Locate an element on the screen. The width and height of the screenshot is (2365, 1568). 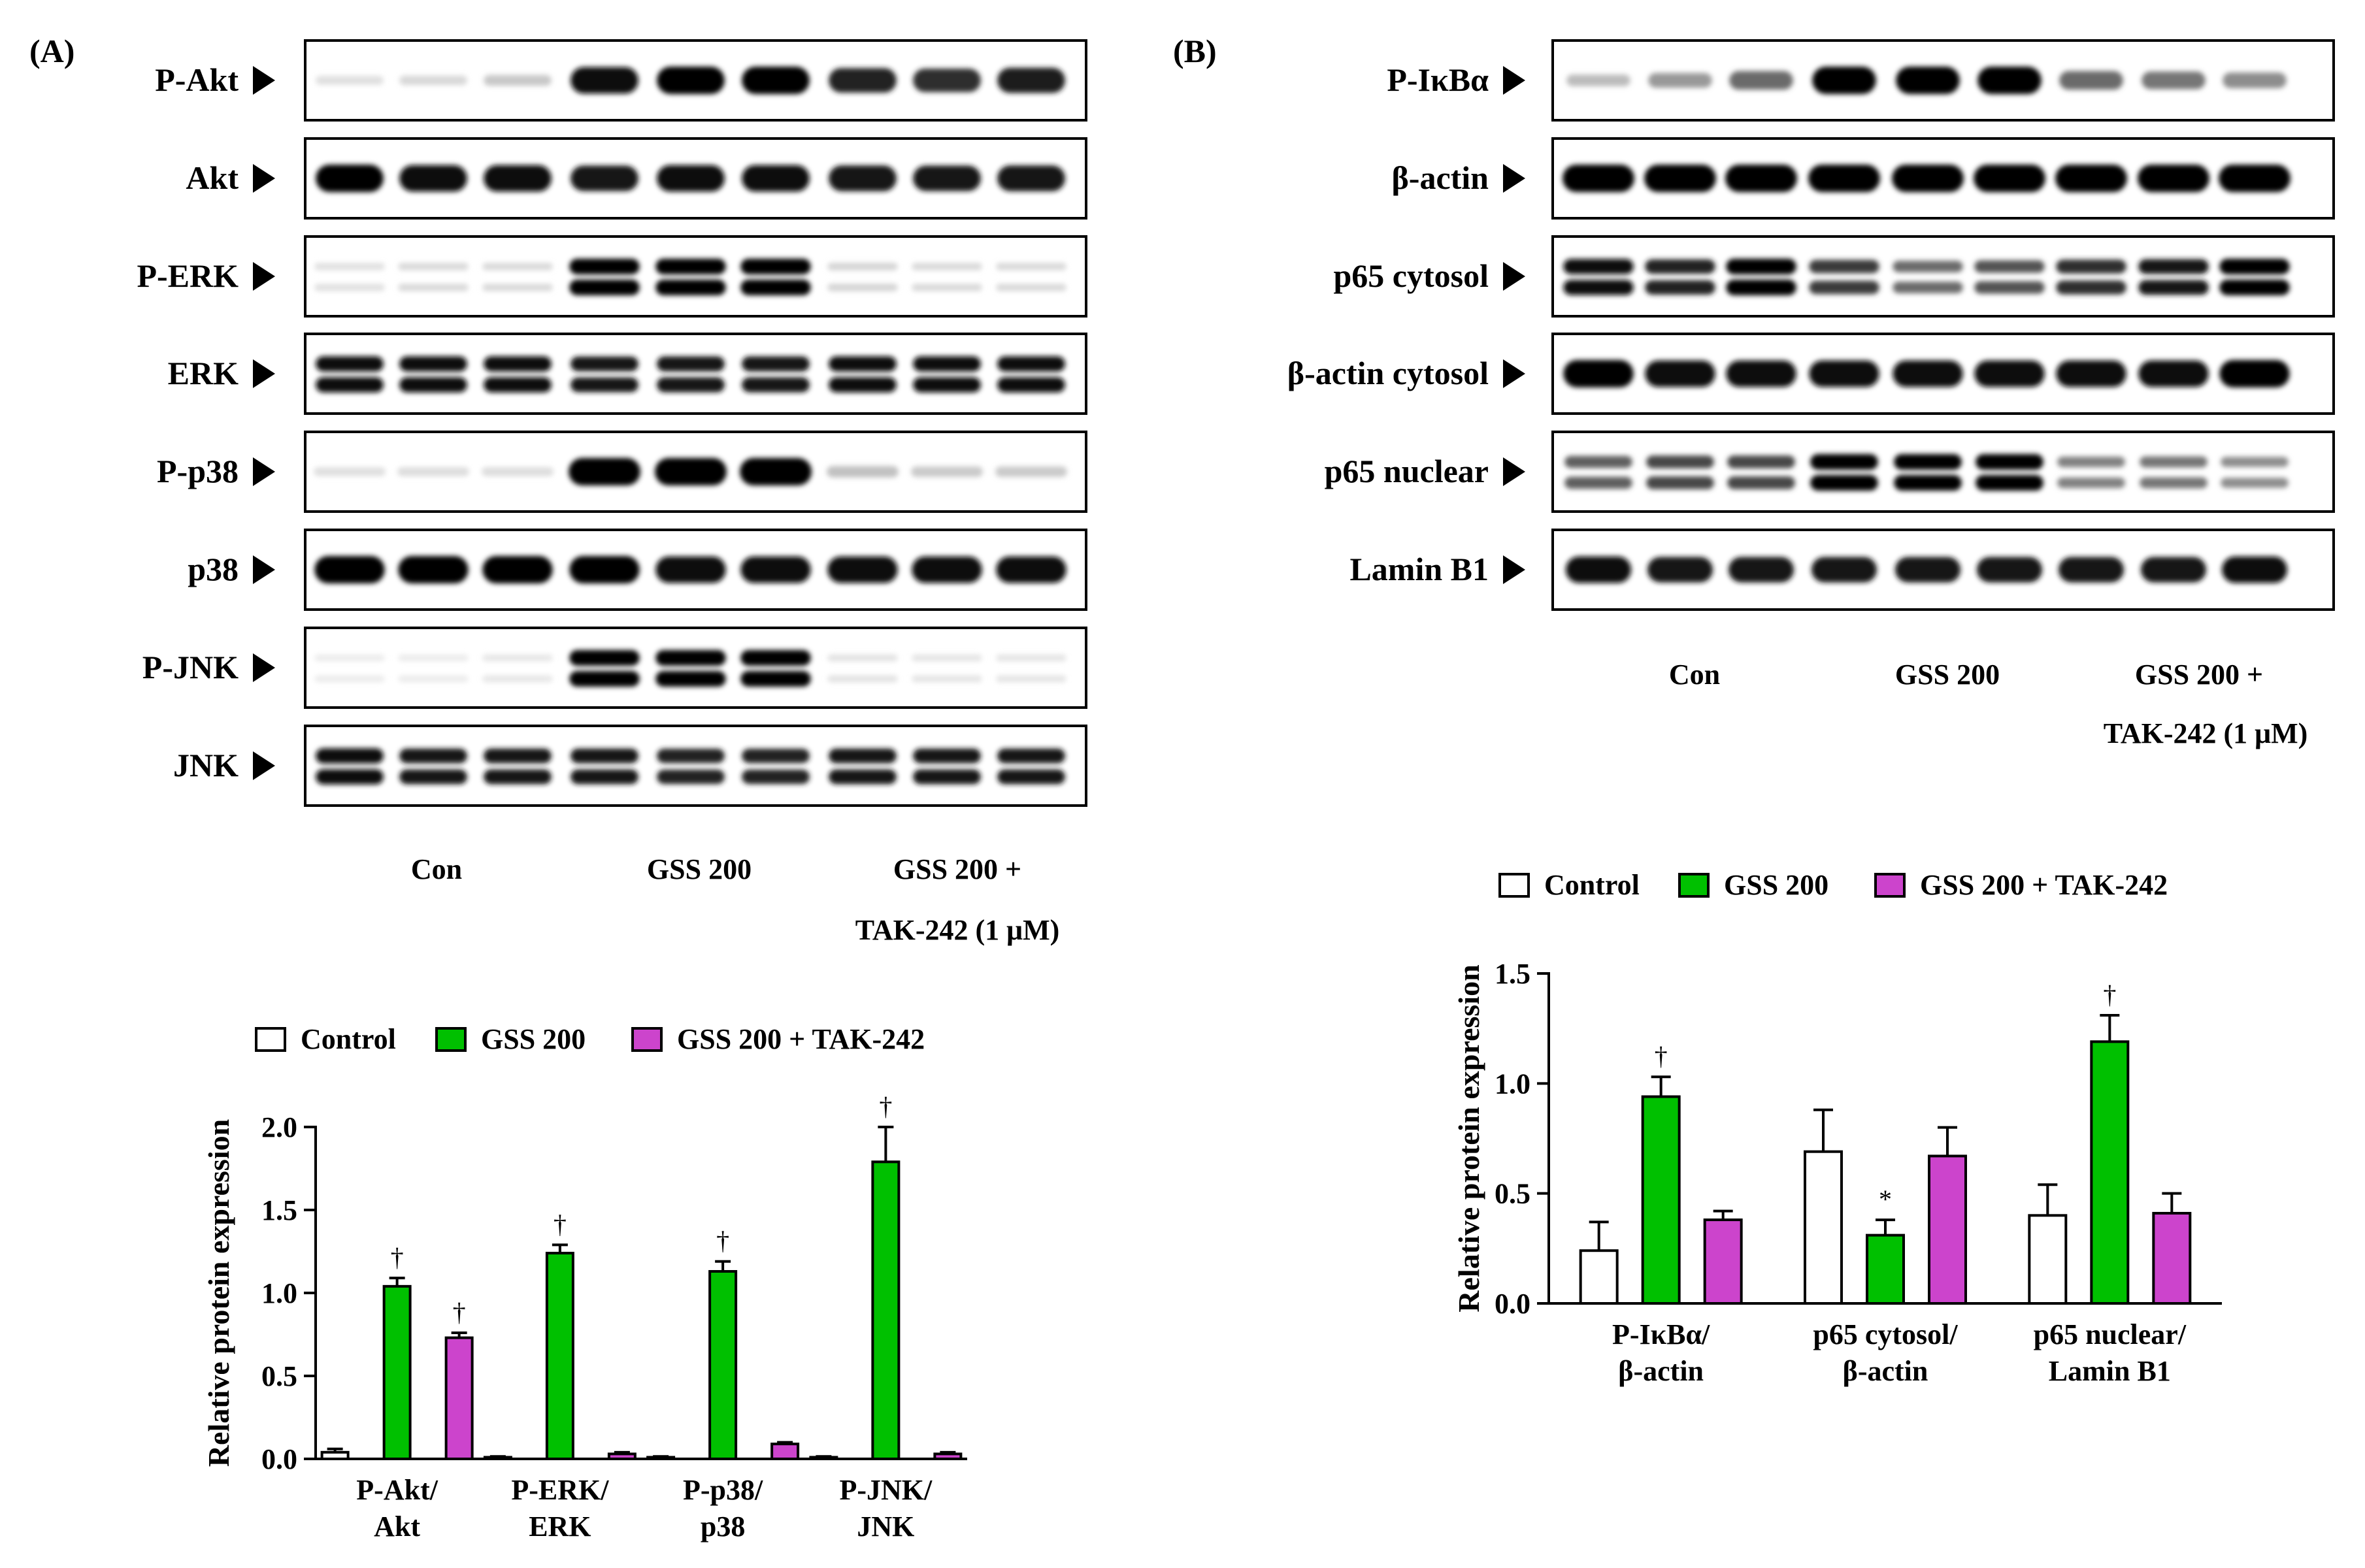
blot-row-label: P-JNK is located at coordinates (191, 667).